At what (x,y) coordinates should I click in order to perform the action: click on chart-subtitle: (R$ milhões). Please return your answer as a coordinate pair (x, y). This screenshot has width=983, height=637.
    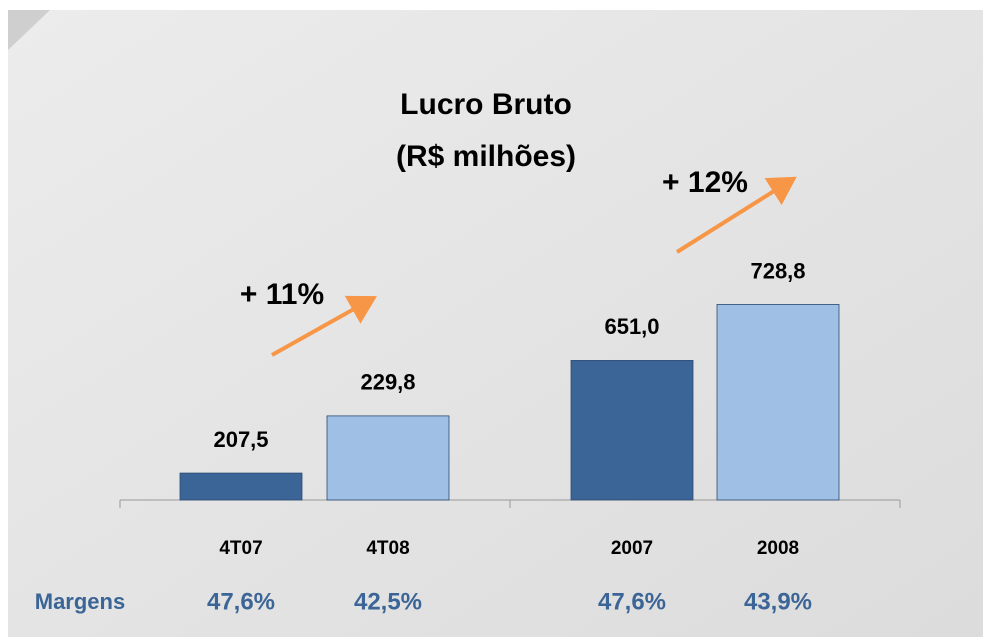
    Looking at the image, I should click on (486, 156).